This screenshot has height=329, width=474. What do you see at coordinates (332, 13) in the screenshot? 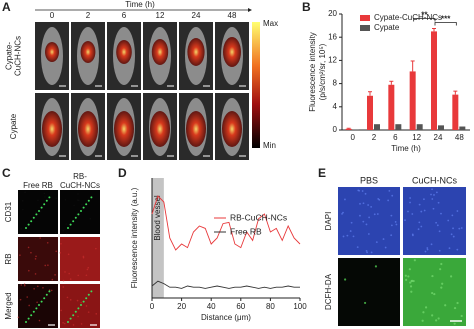
I see `y-tick-label: 20` at bounding box center [332, 13].